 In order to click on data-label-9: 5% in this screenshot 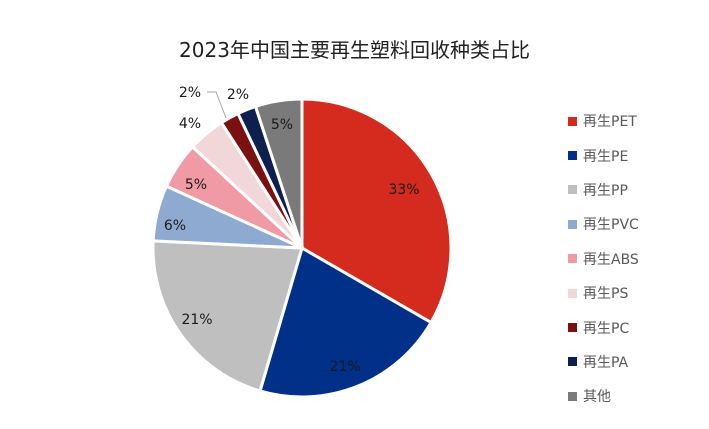, I will do `click(282, 125)`.